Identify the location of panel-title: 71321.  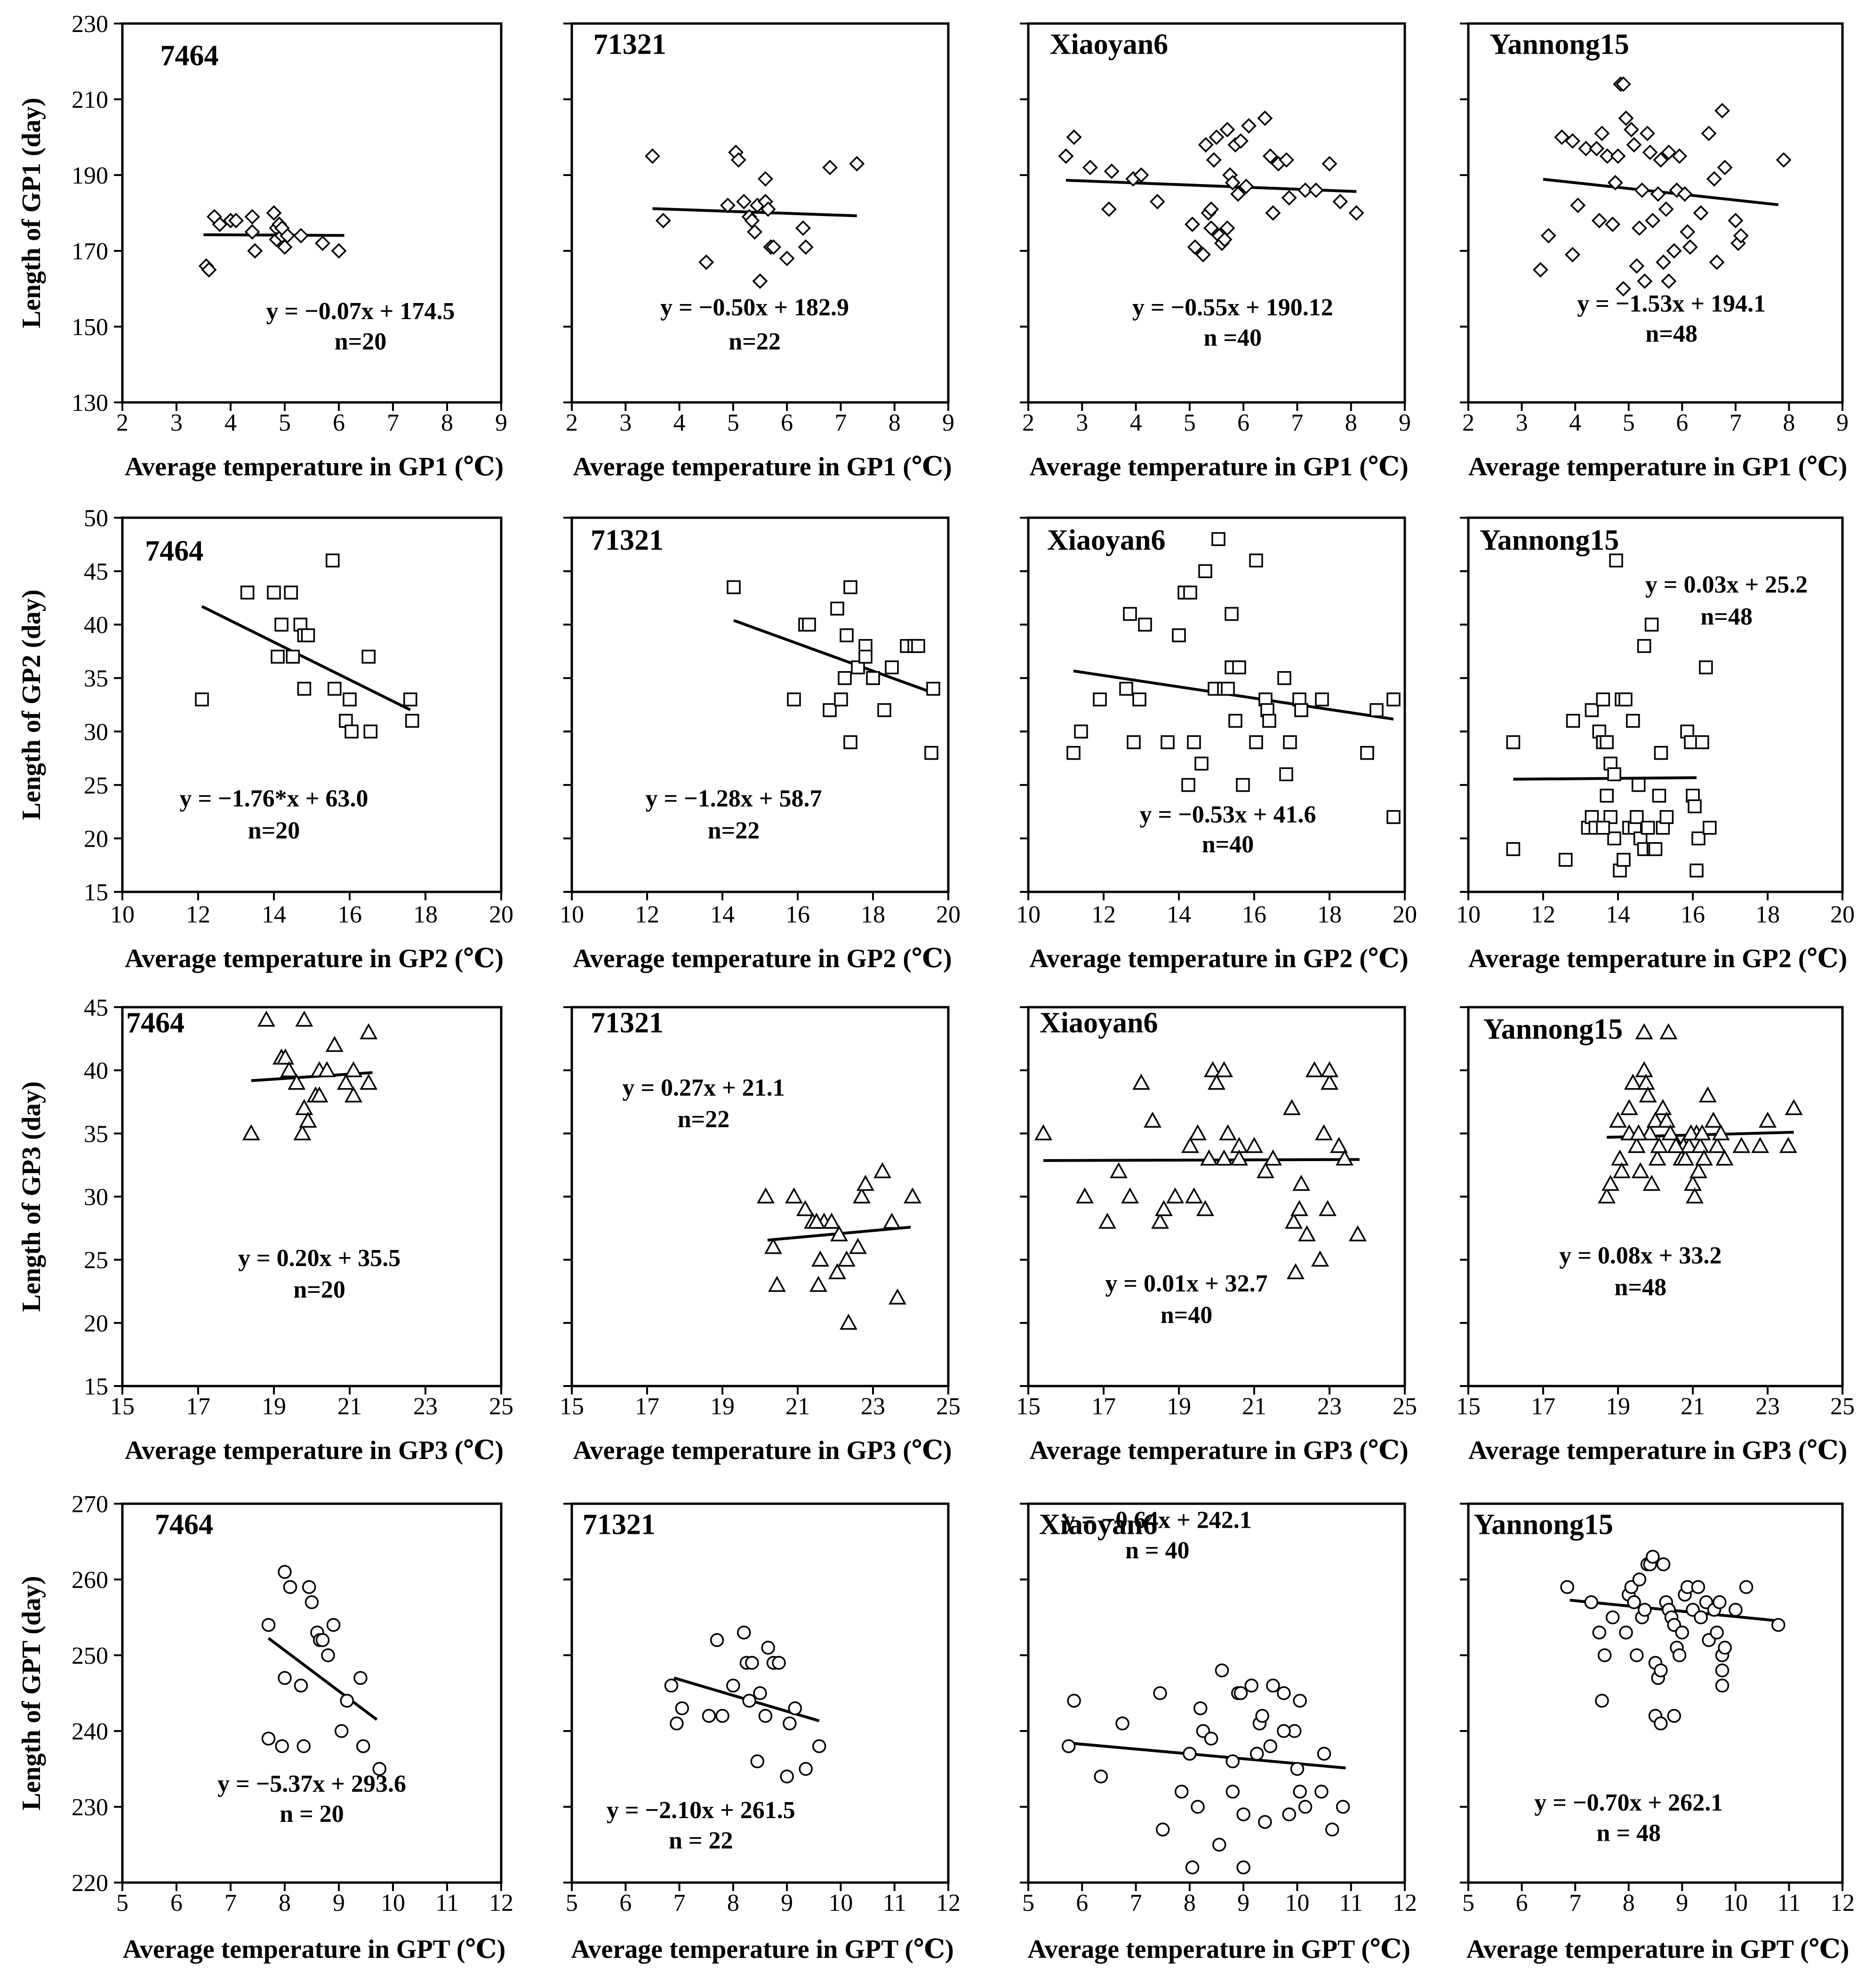
(619, 1524).